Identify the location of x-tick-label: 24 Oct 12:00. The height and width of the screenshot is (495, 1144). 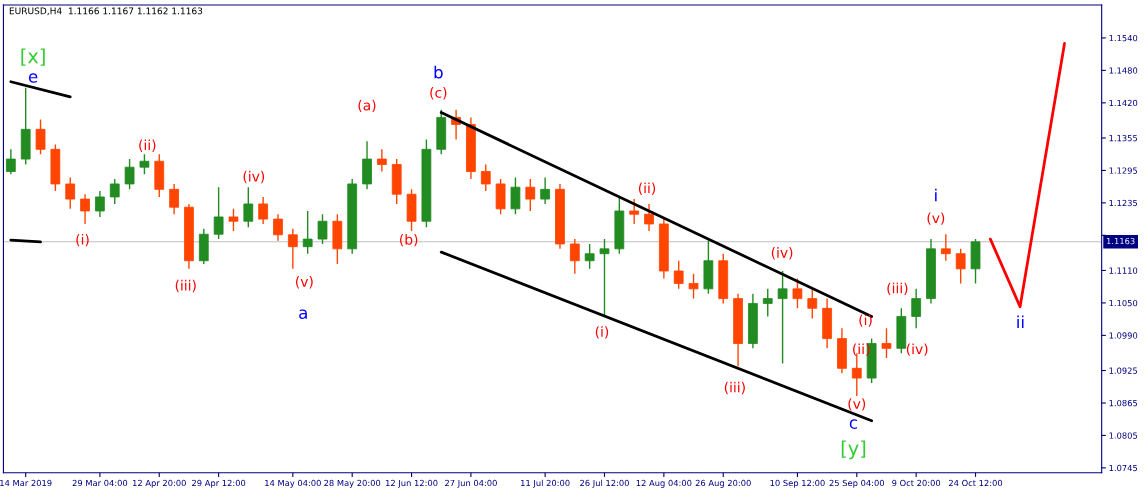
(975, 483).